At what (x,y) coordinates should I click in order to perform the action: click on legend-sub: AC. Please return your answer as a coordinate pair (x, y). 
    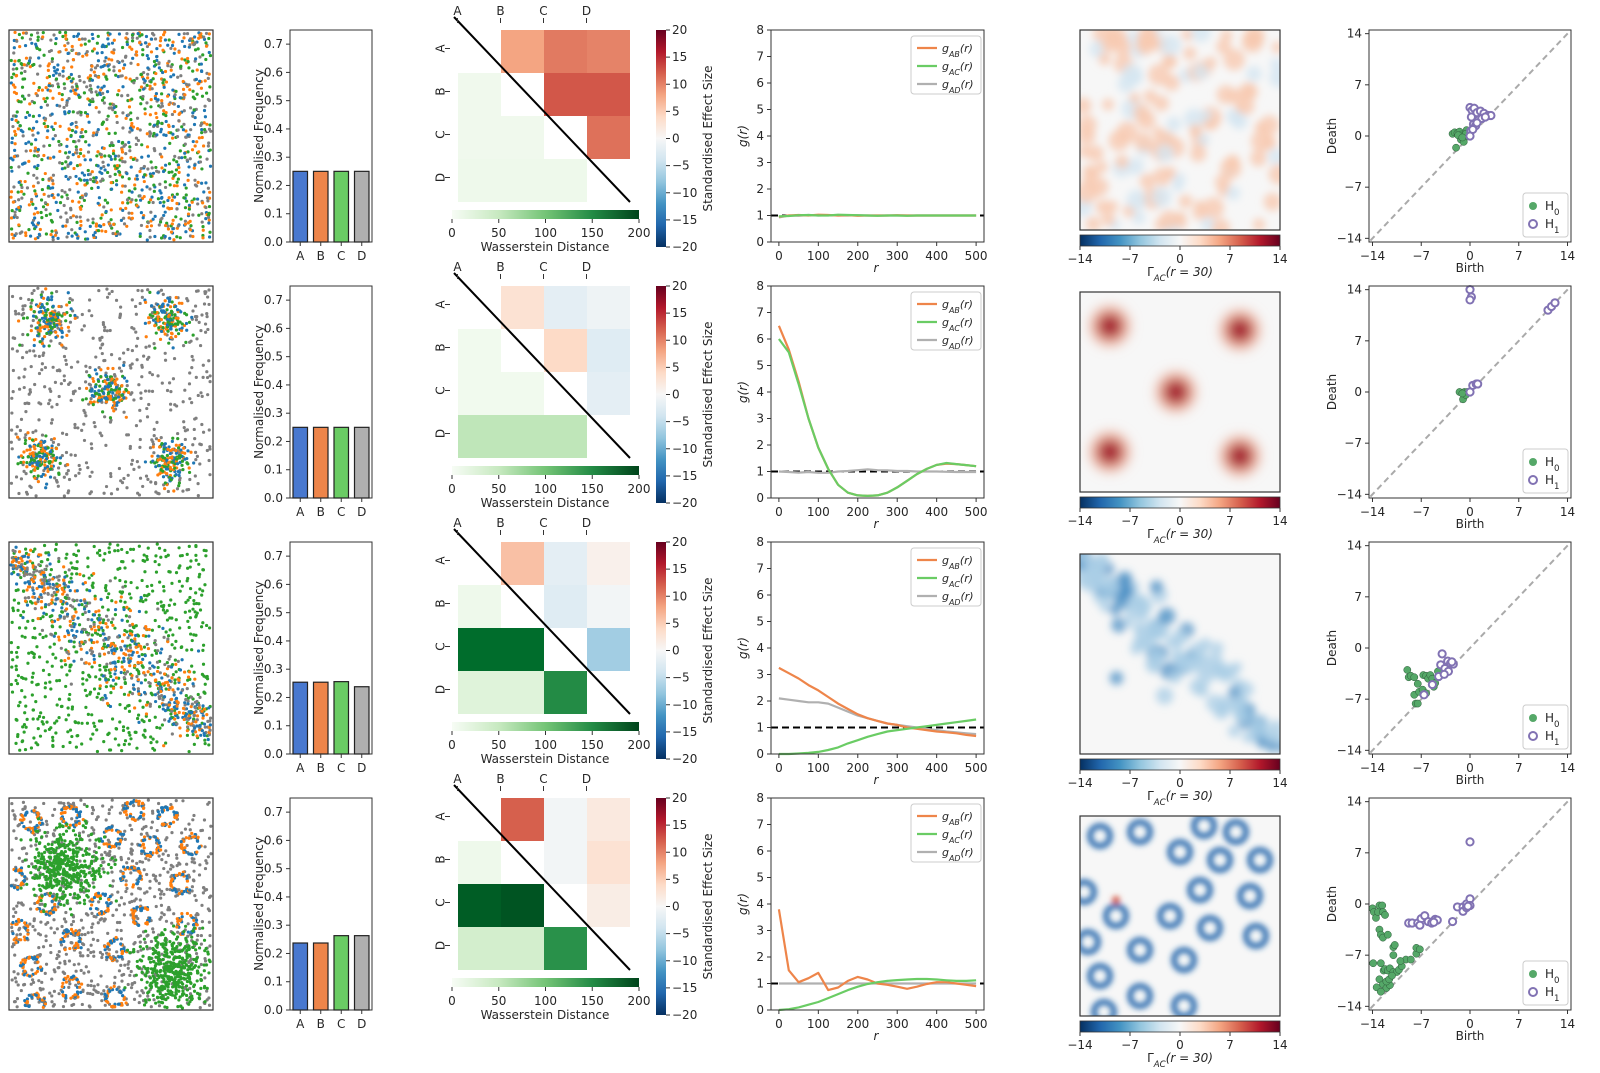
    Looking at the image, I should click on (954, 584).